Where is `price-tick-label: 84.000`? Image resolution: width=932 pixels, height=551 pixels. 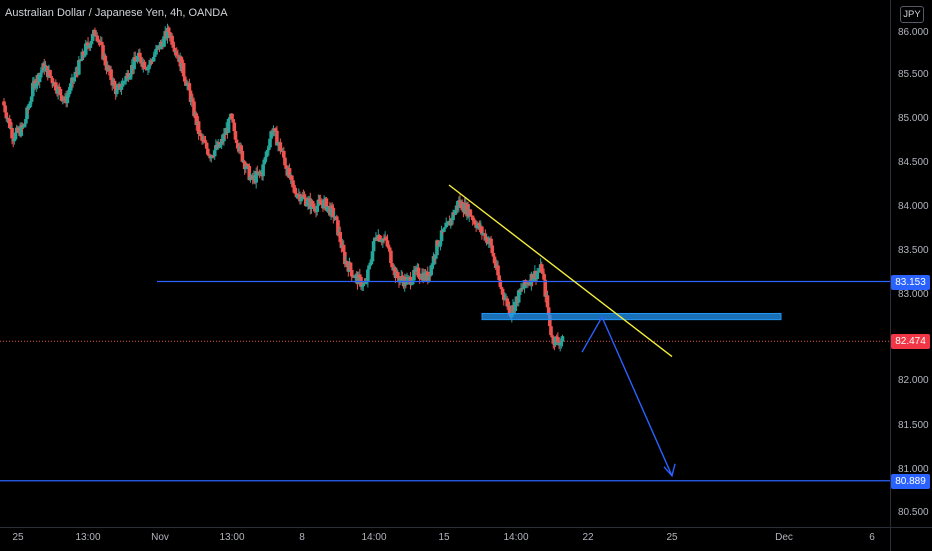 price-tick-label: 84.000 is located at coordinates (913, 206).